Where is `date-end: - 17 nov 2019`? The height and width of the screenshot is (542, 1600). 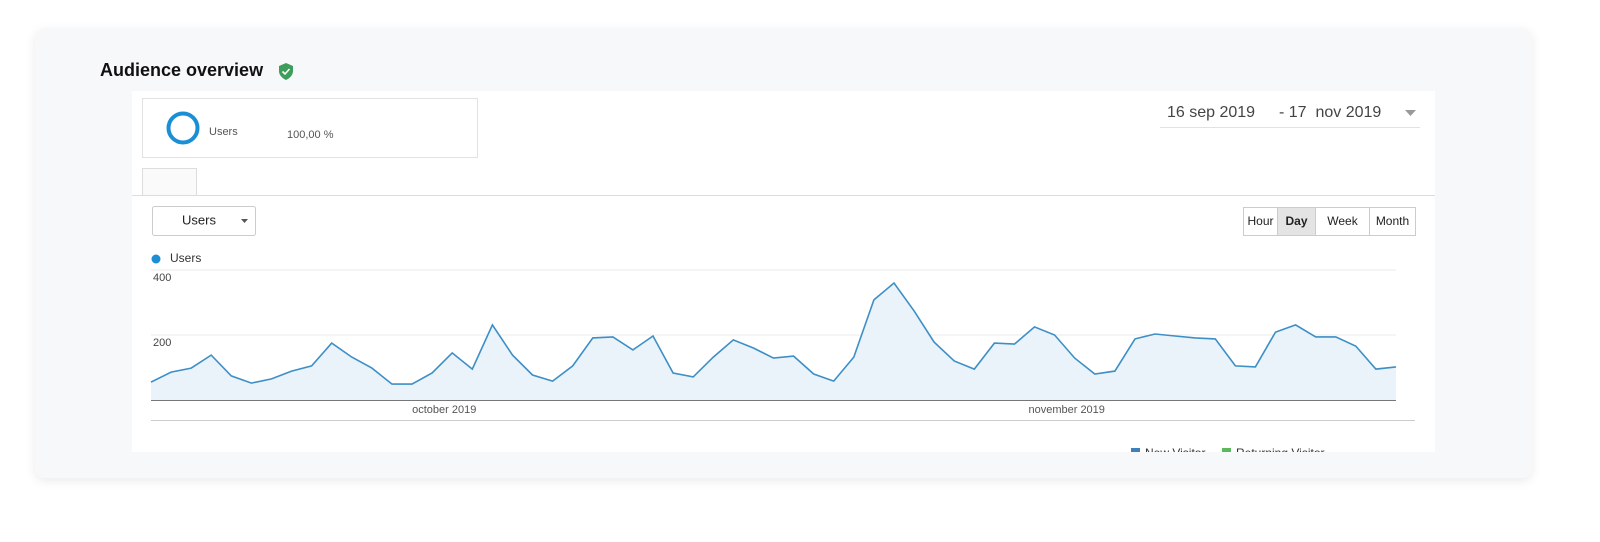
date-end: - 17 nov 2019 is located at coordinates (1330, 112).